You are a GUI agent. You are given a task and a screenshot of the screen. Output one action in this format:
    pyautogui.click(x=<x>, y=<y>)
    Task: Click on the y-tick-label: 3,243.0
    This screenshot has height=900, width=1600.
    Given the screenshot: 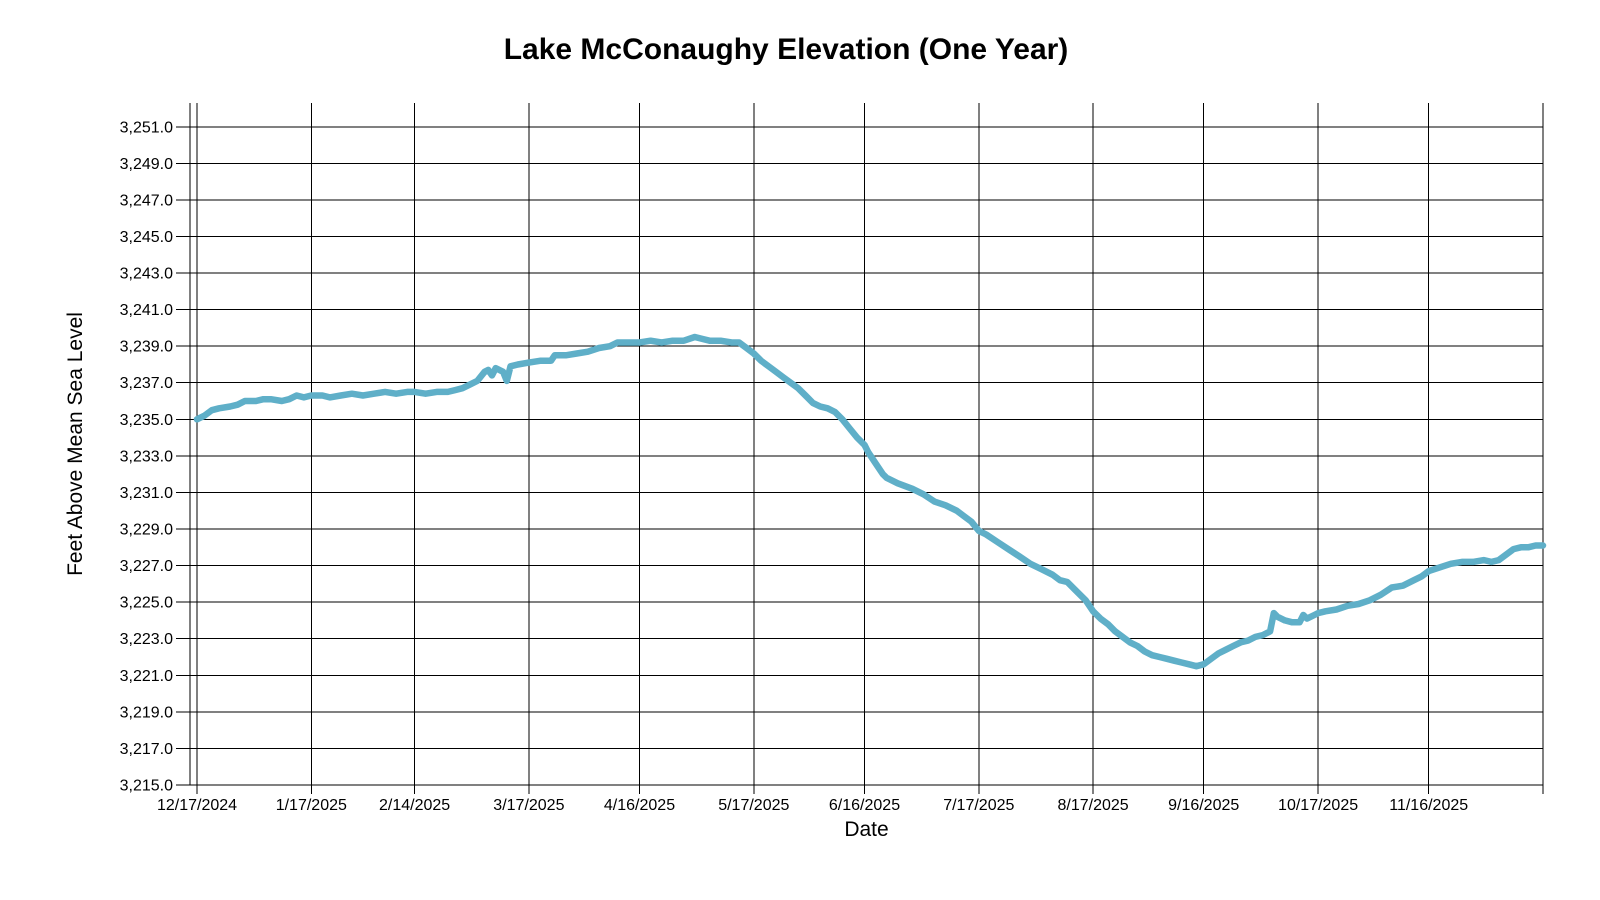 What is the action you would take?
    pyautogui.click(x=146, y=274)
    